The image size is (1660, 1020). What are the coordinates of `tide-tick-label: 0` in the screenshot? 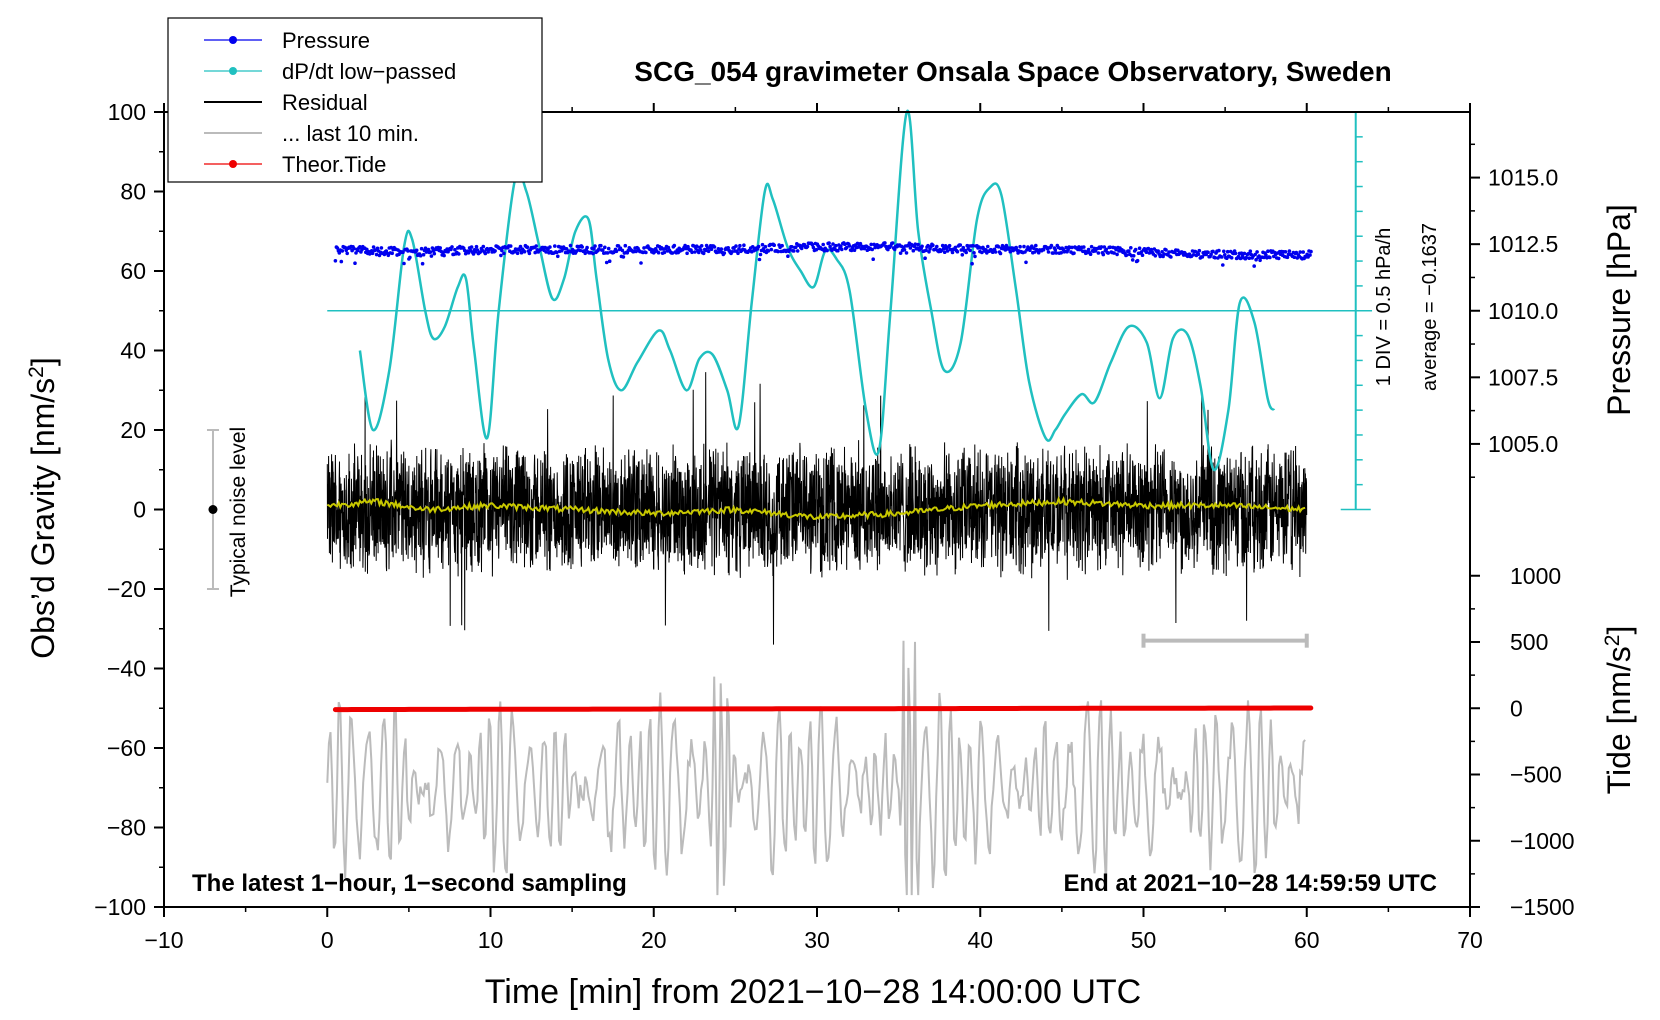 It's located at (1516, 708).